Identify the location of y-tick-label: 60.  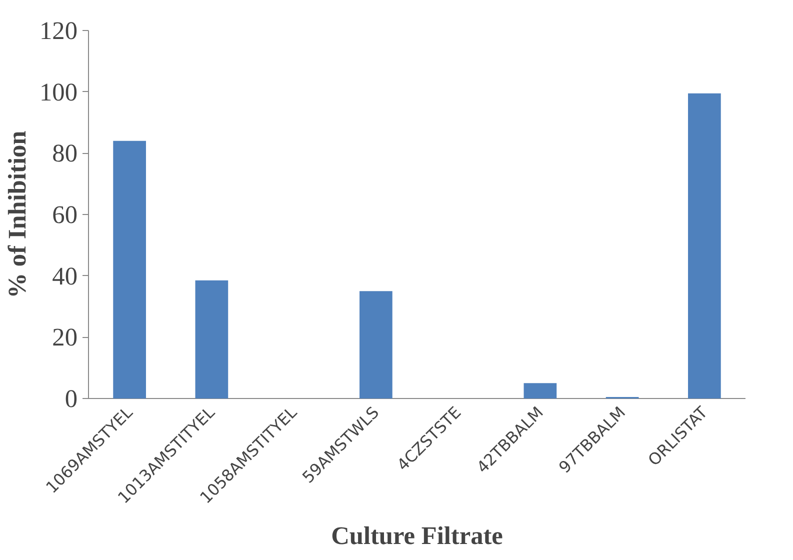
(65, 215).